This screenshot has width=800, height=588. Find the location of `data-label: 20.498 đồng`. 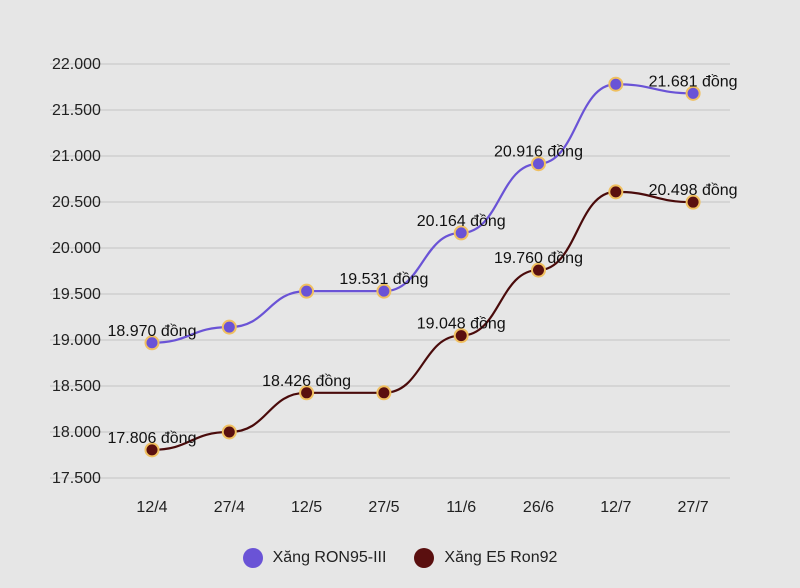

data-label: 20.498 đồng is located at coordinates (693, 190).